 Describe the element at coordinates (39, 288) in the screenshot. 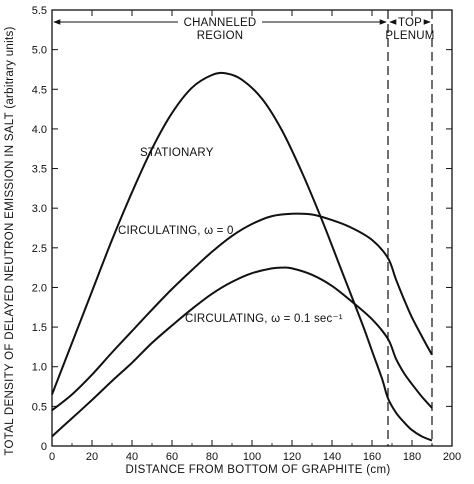

I see `y-tick-label: 2.0` at that location.